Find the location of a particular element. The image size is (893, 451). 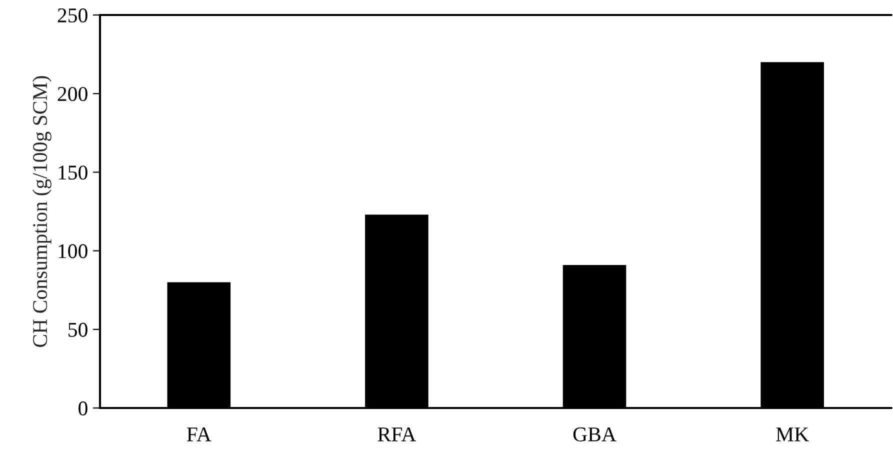

y-tick-label: 0 is located at coordinates (83, 408).